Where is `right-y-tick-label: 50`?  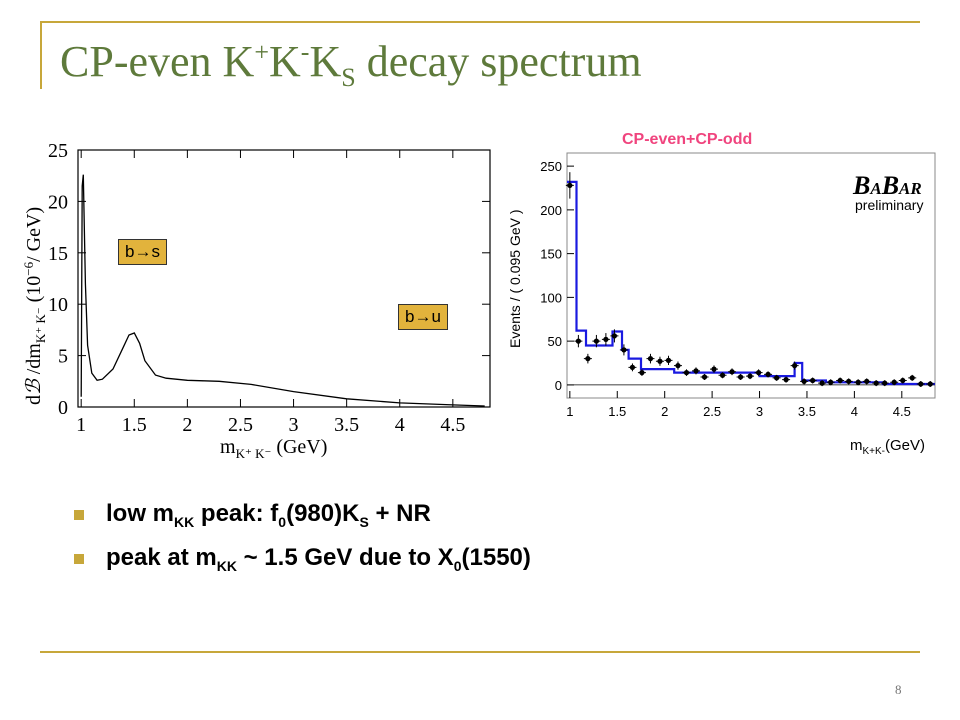
right-y-tick-label: 50 is located at coordinates (555, 341).